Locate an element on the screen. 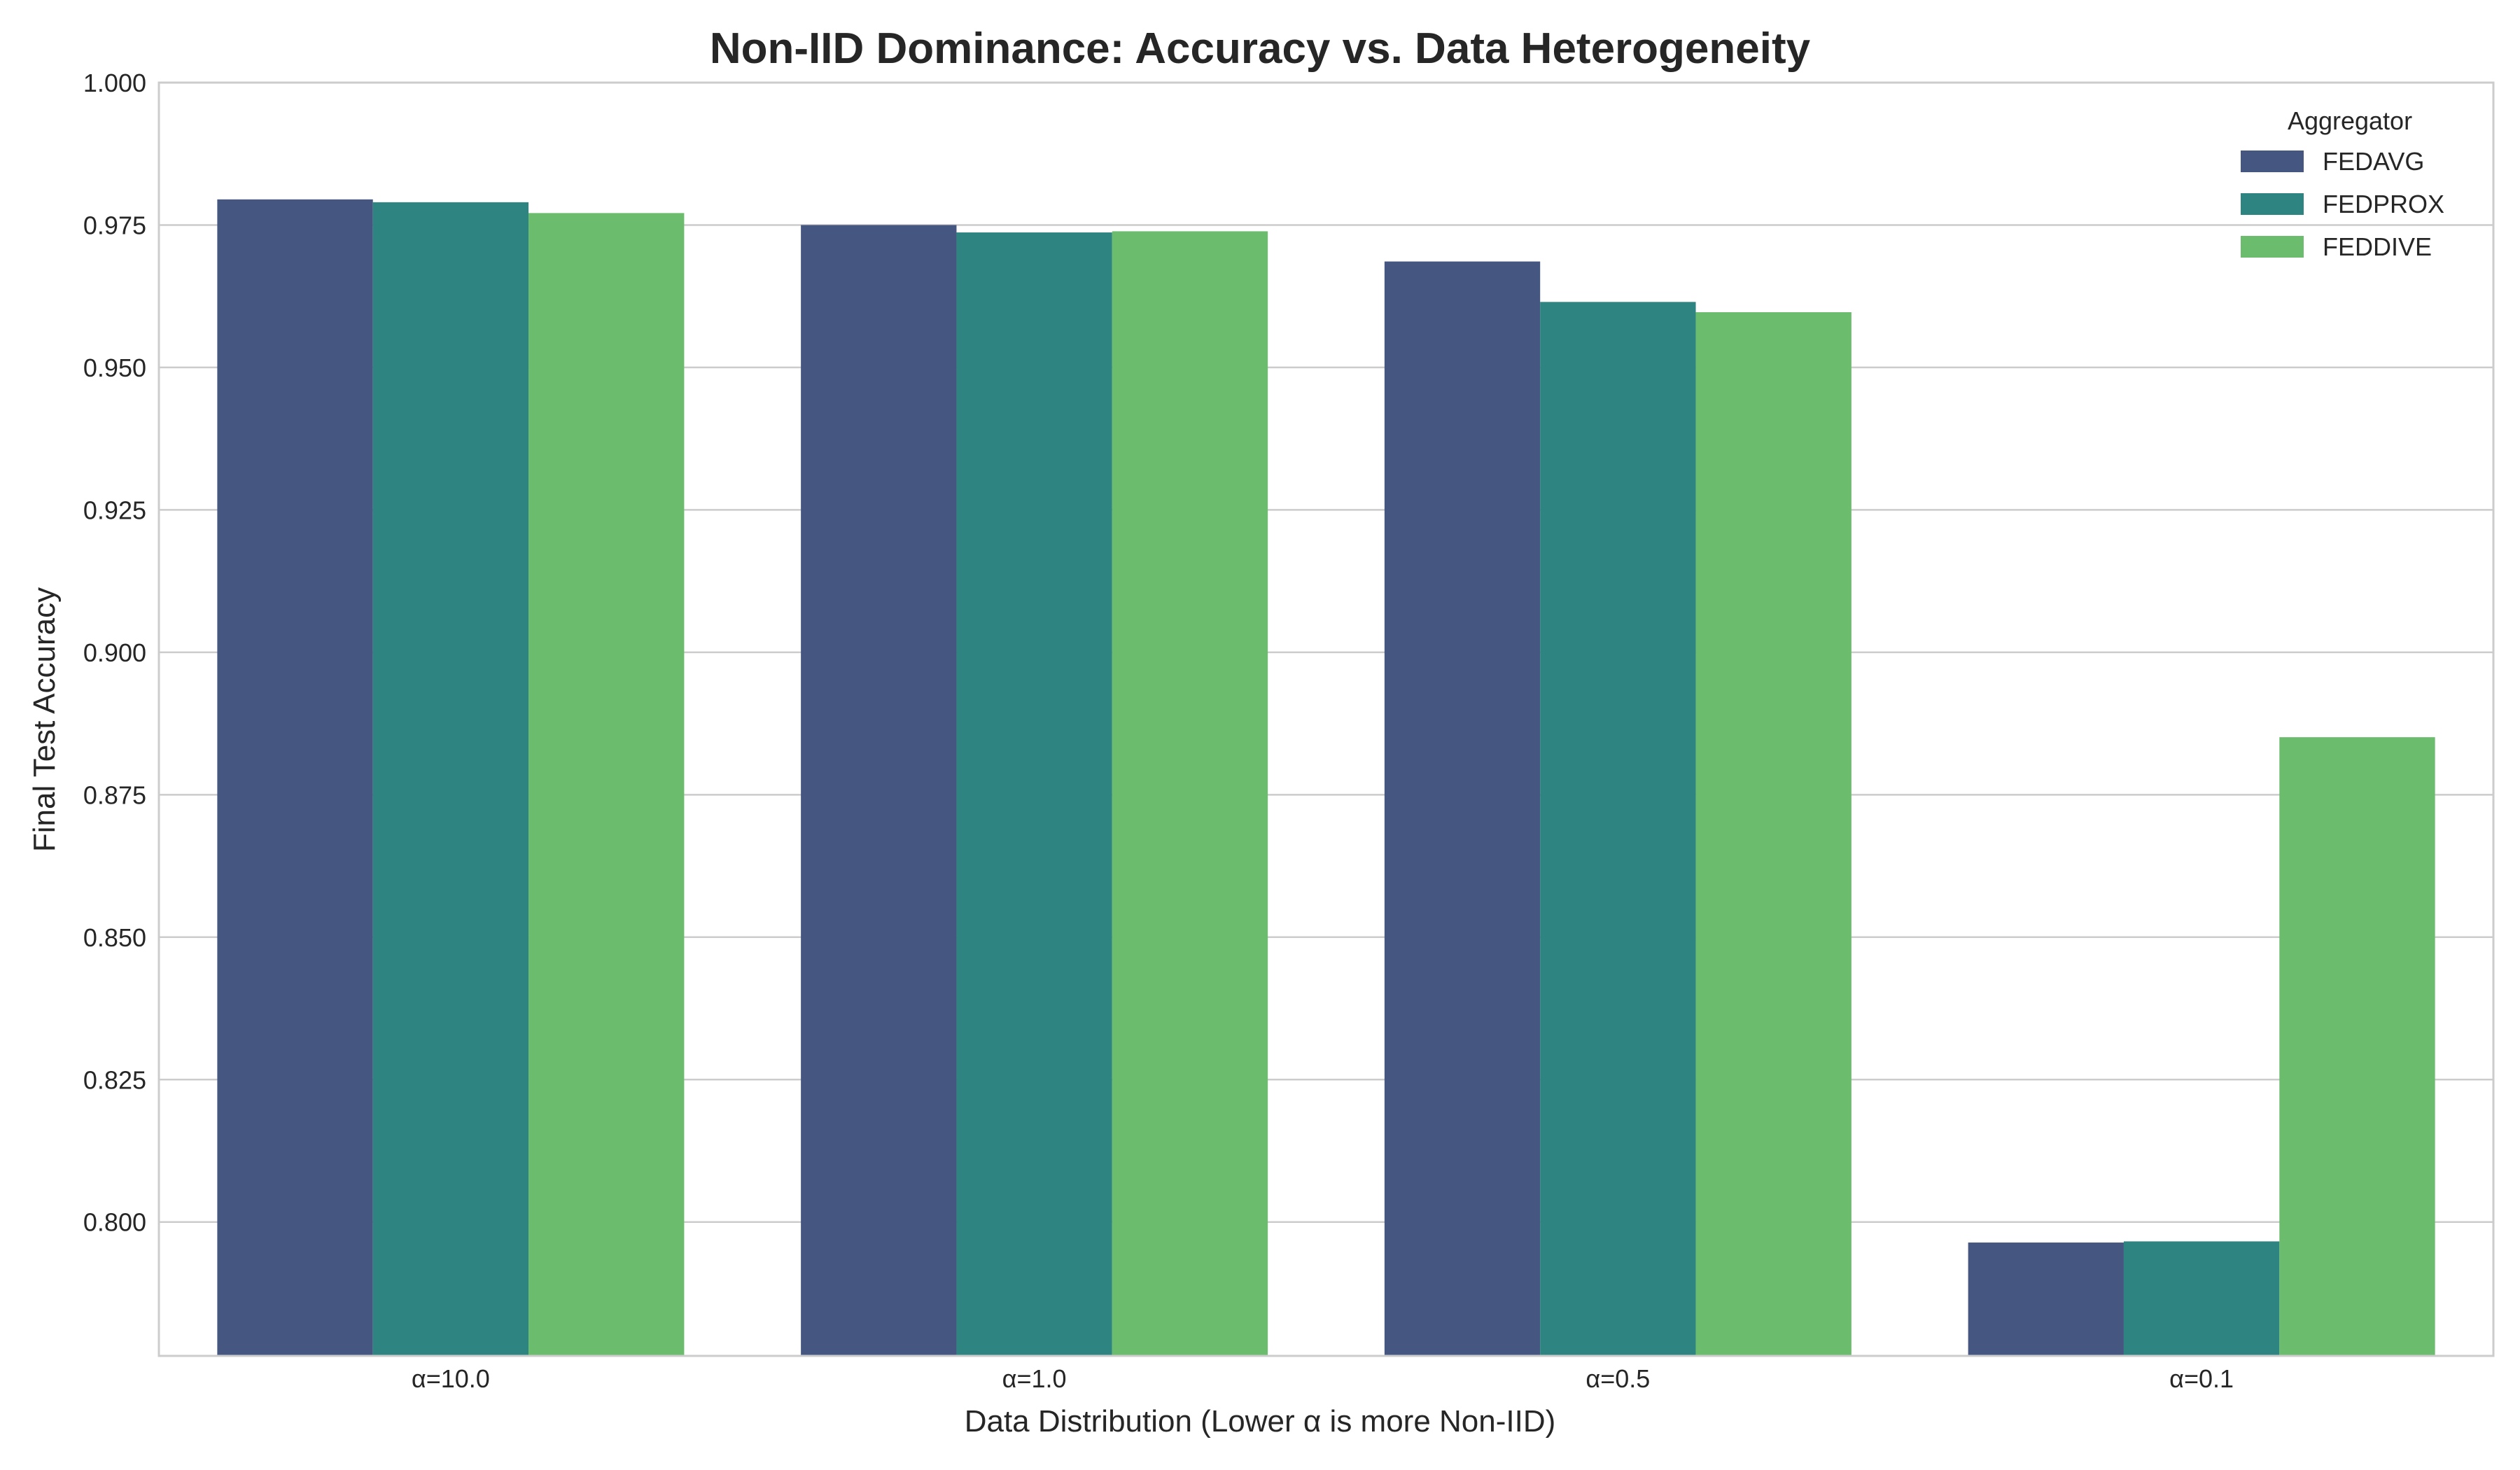 The image size is (2520, 1470). y-tick-label: 0.900 is located at coordinates (114, 652).